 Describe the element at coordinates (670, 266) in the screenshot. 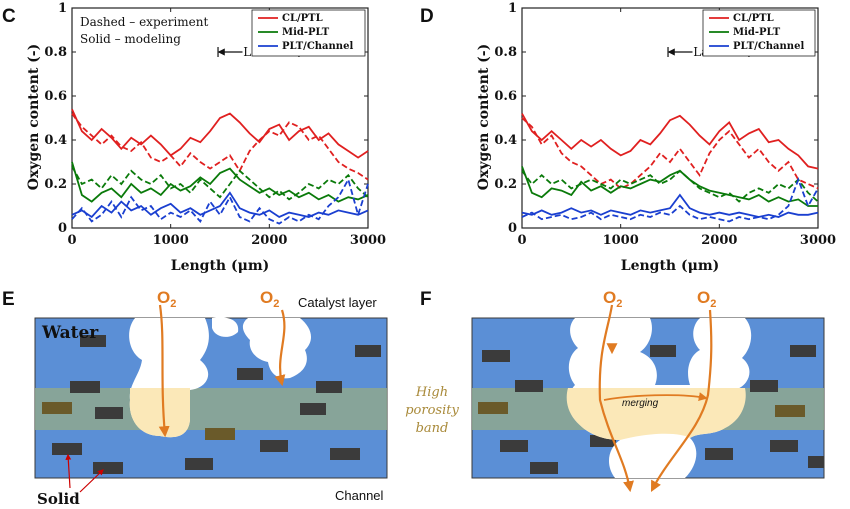

I see `d-x-axis-title: Length (μm)` at that location.